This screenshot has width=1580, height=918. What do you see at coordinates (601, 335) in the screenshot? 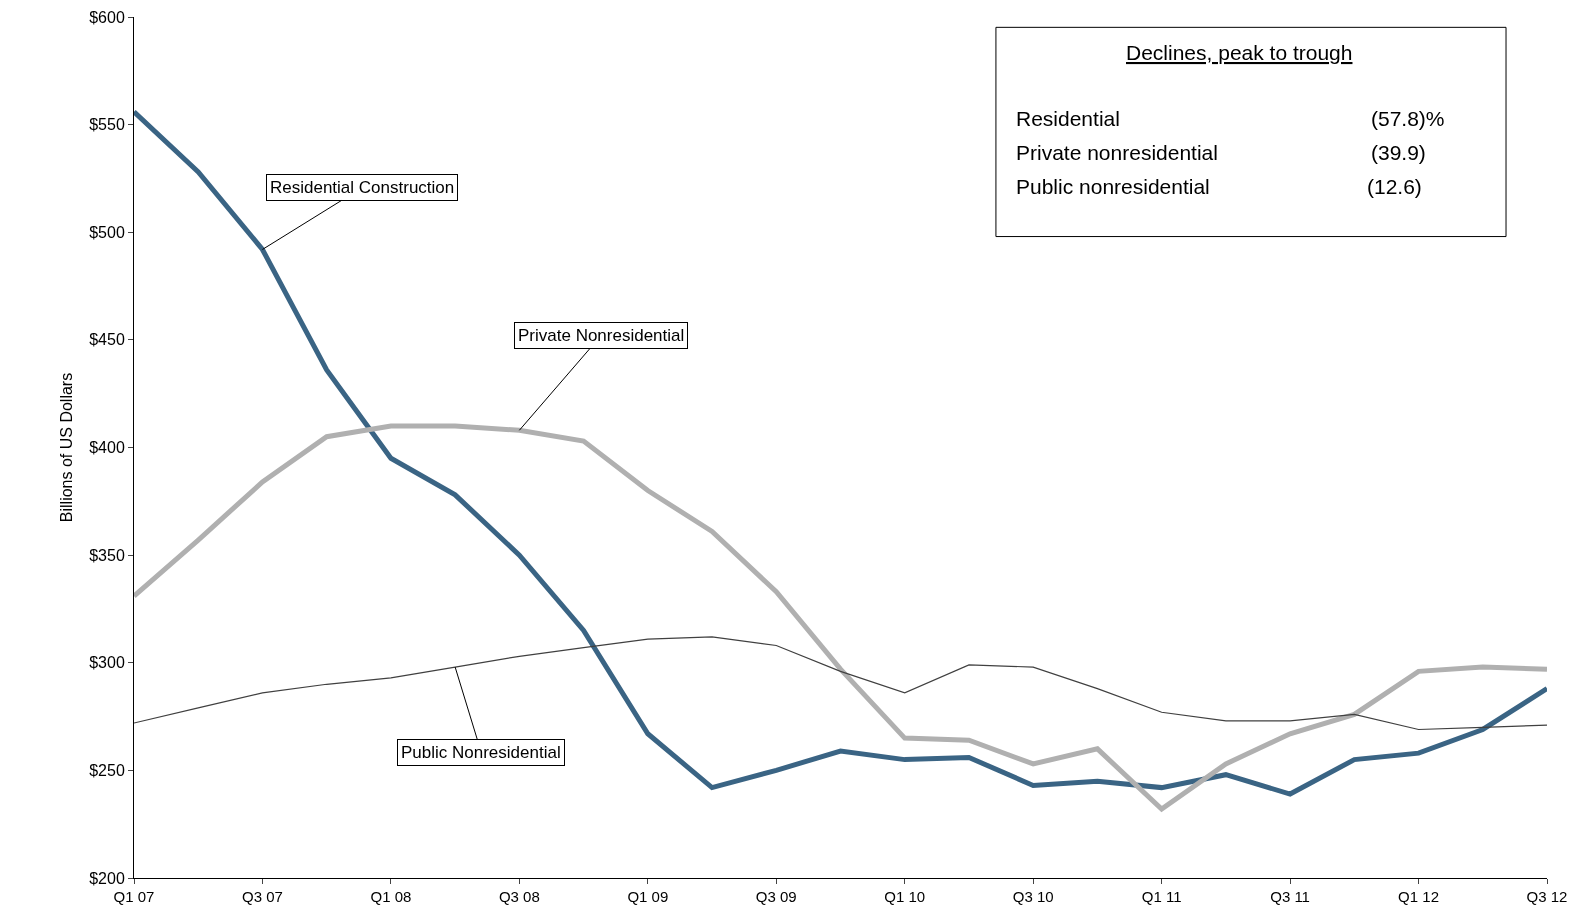
I see `text: Private Nonresidential` at bounding box center [601, 335].